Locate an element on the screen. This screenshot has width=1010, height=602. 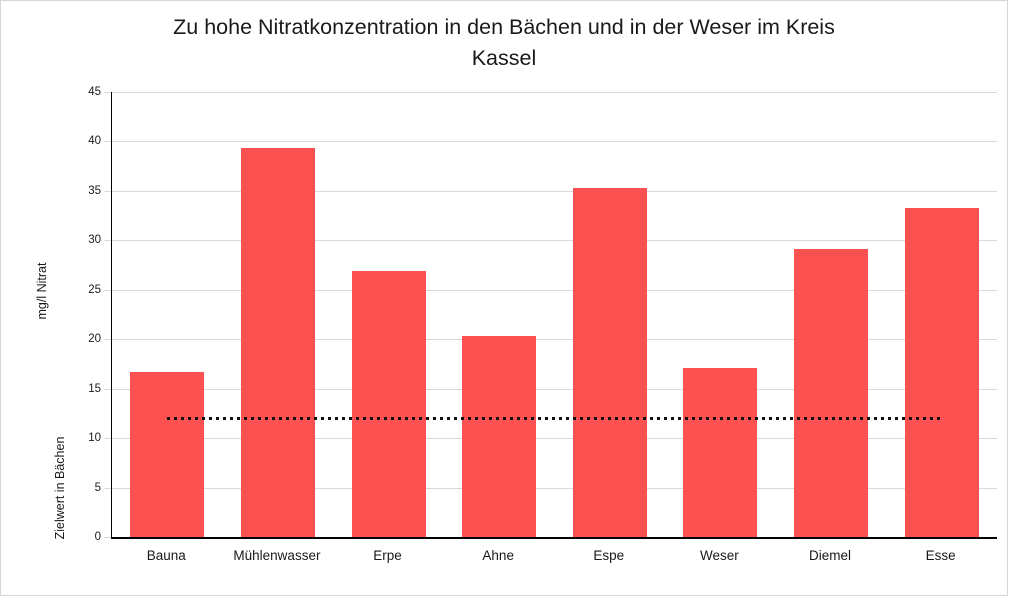
y-tick-label-45: 45 is located at coordinates (94, 92).